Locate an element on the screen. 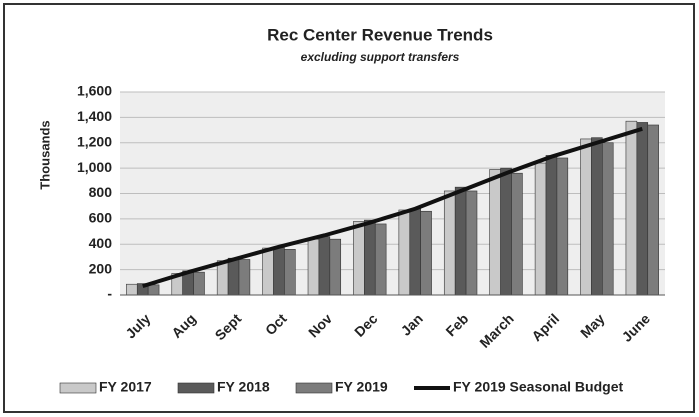 Image resolution: width=699 pixels, height=417 pixels. chart-title: Rec Center Revenue Trends is located at coordinates (380, 34).